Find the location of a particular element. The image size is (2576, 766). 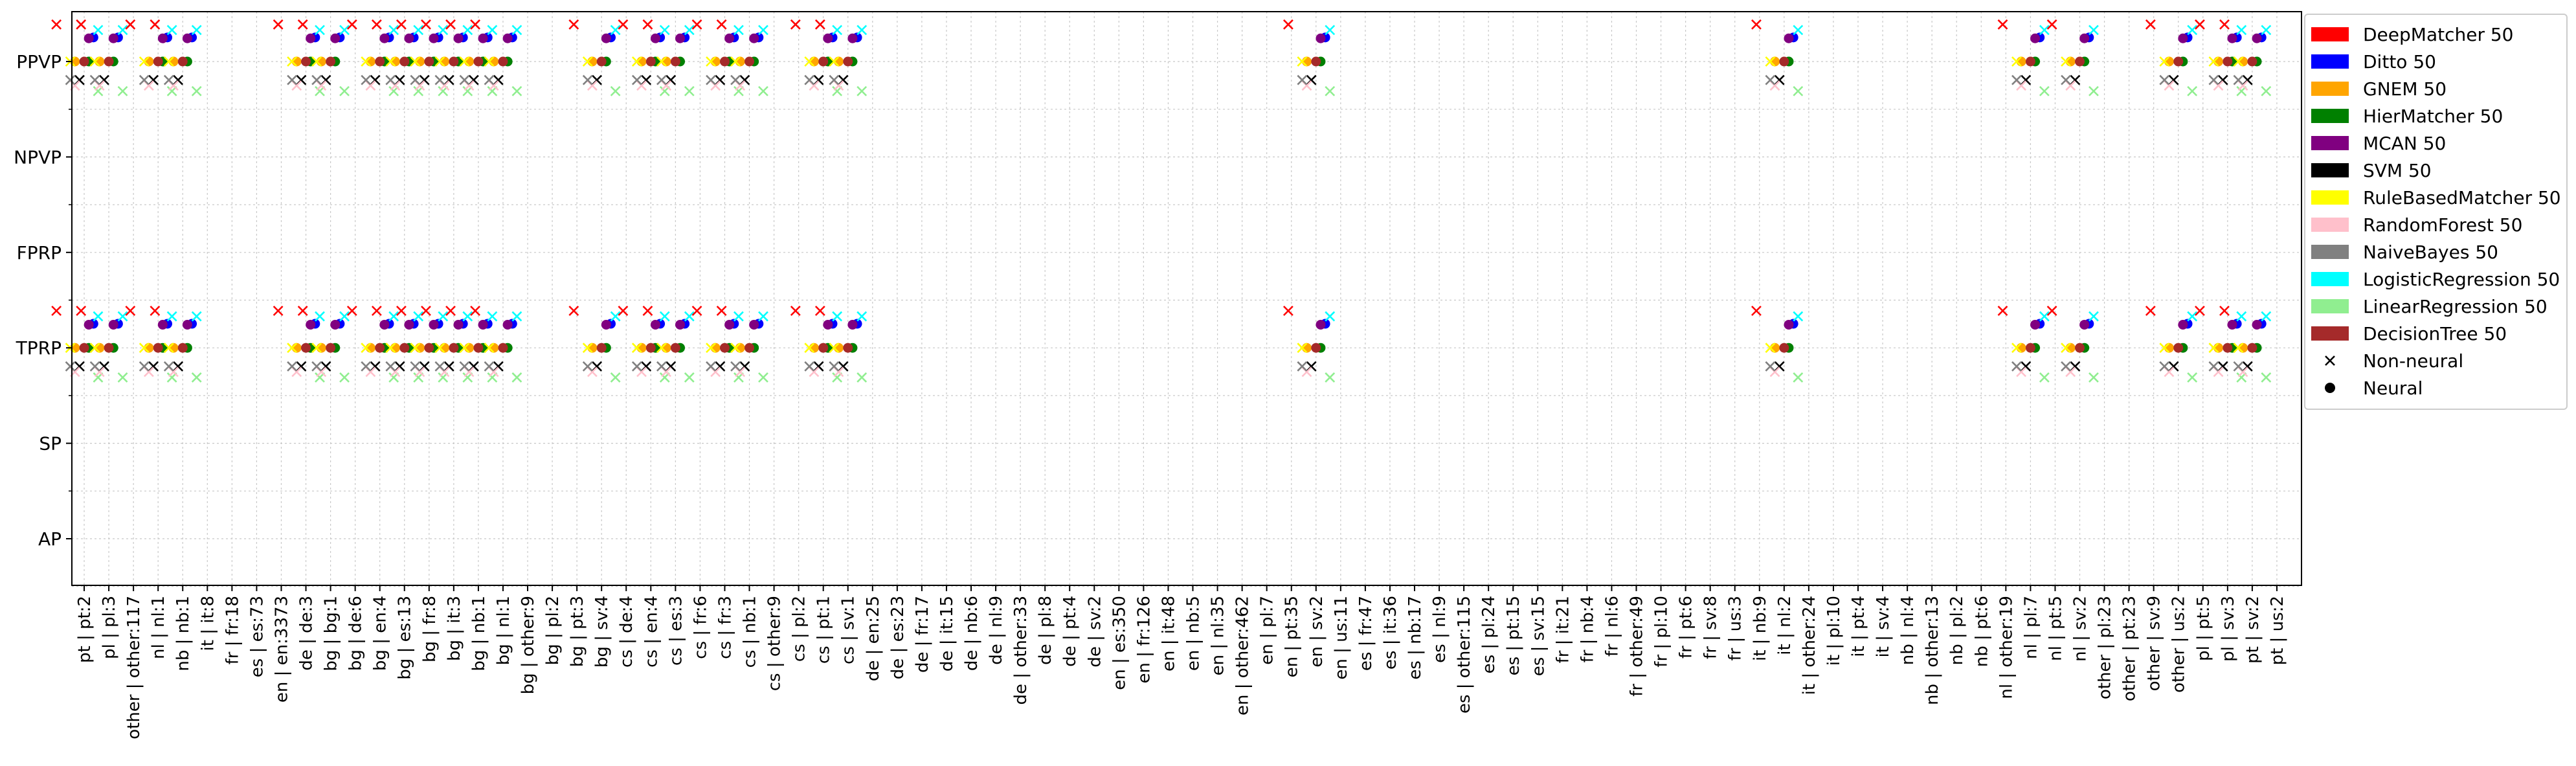

x-tick-label: bg | en:4 is located at coordinates (380, 634).